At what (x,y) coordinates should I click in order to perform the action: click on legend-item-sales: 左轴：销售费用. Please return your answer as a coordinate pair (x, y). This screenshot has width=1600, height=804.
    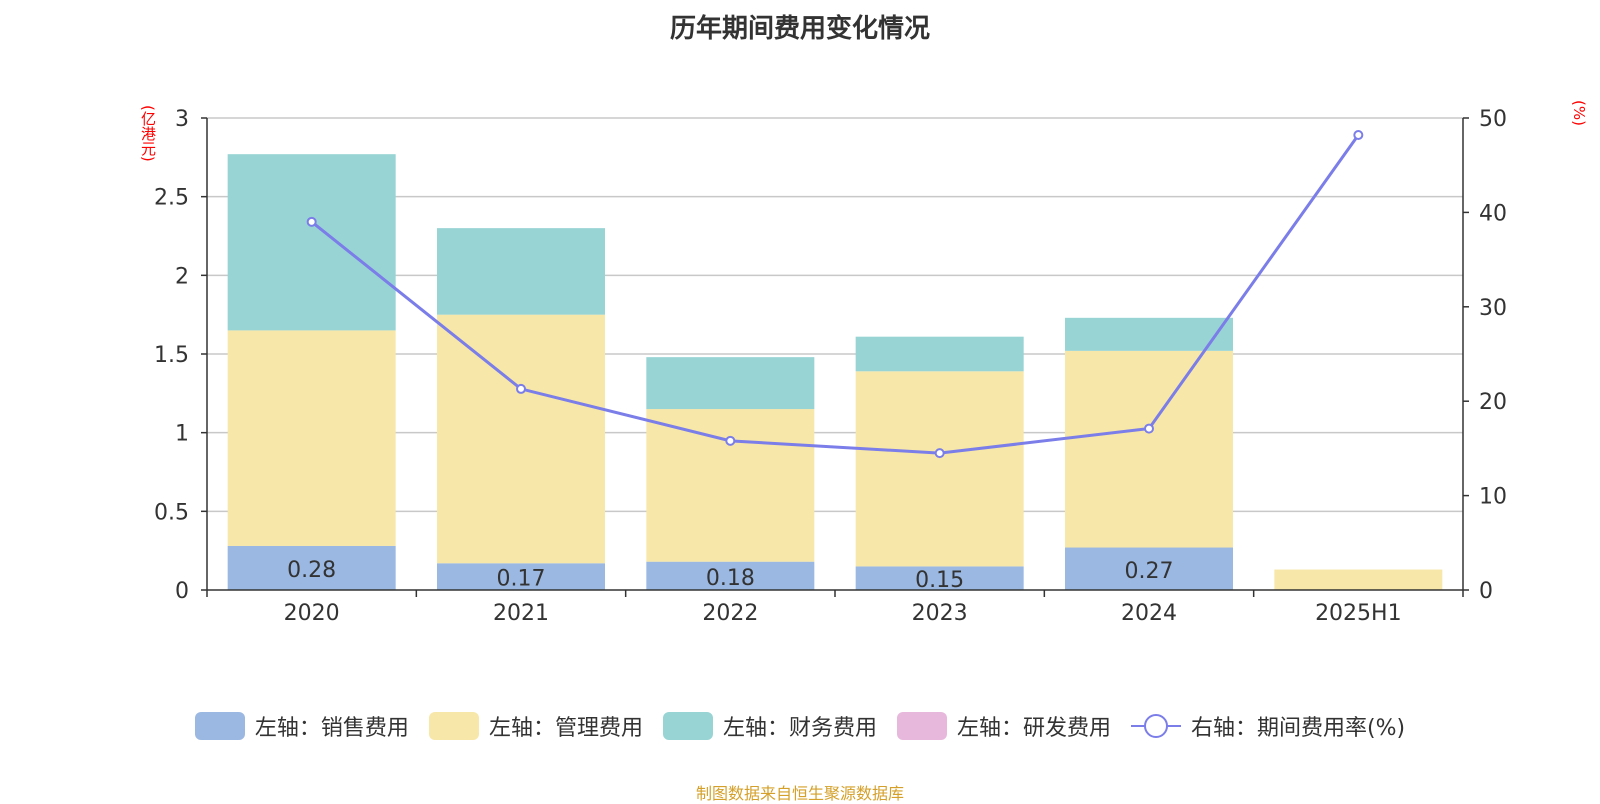
    Looking at the image, I should click on (301, 726).